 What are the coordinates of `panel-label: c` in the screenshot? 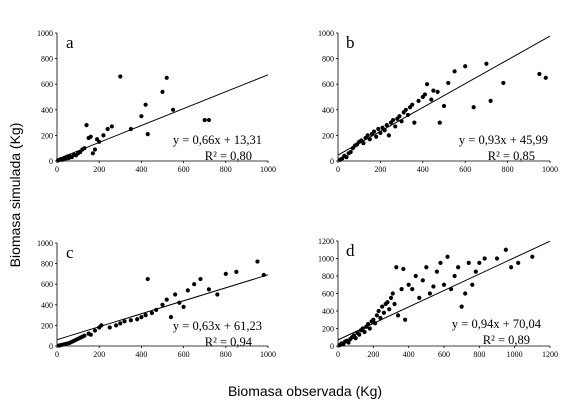 It's located at (70, 252).